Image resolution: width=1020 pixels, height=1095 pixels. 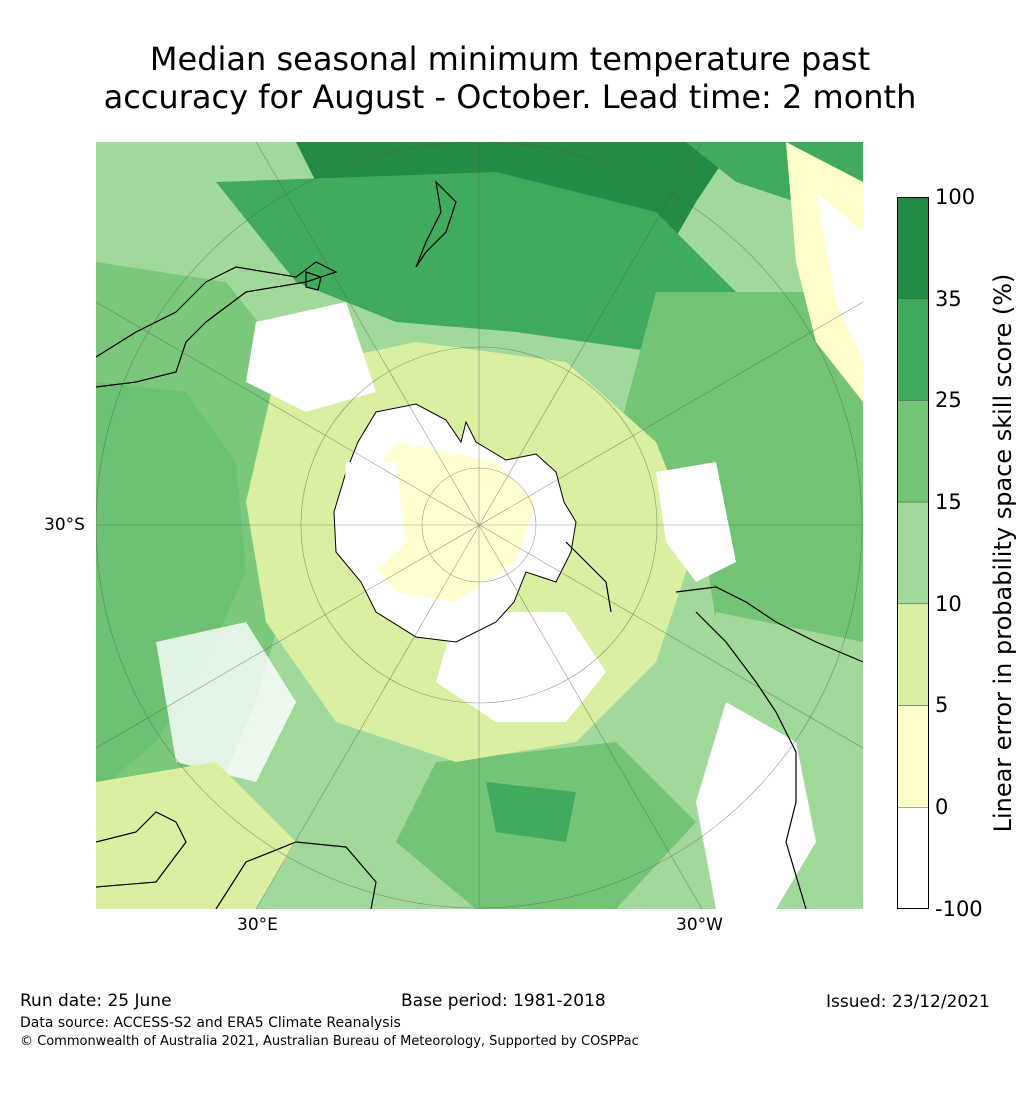 I want to click on field-white-ne, so click(x=824, y=272).